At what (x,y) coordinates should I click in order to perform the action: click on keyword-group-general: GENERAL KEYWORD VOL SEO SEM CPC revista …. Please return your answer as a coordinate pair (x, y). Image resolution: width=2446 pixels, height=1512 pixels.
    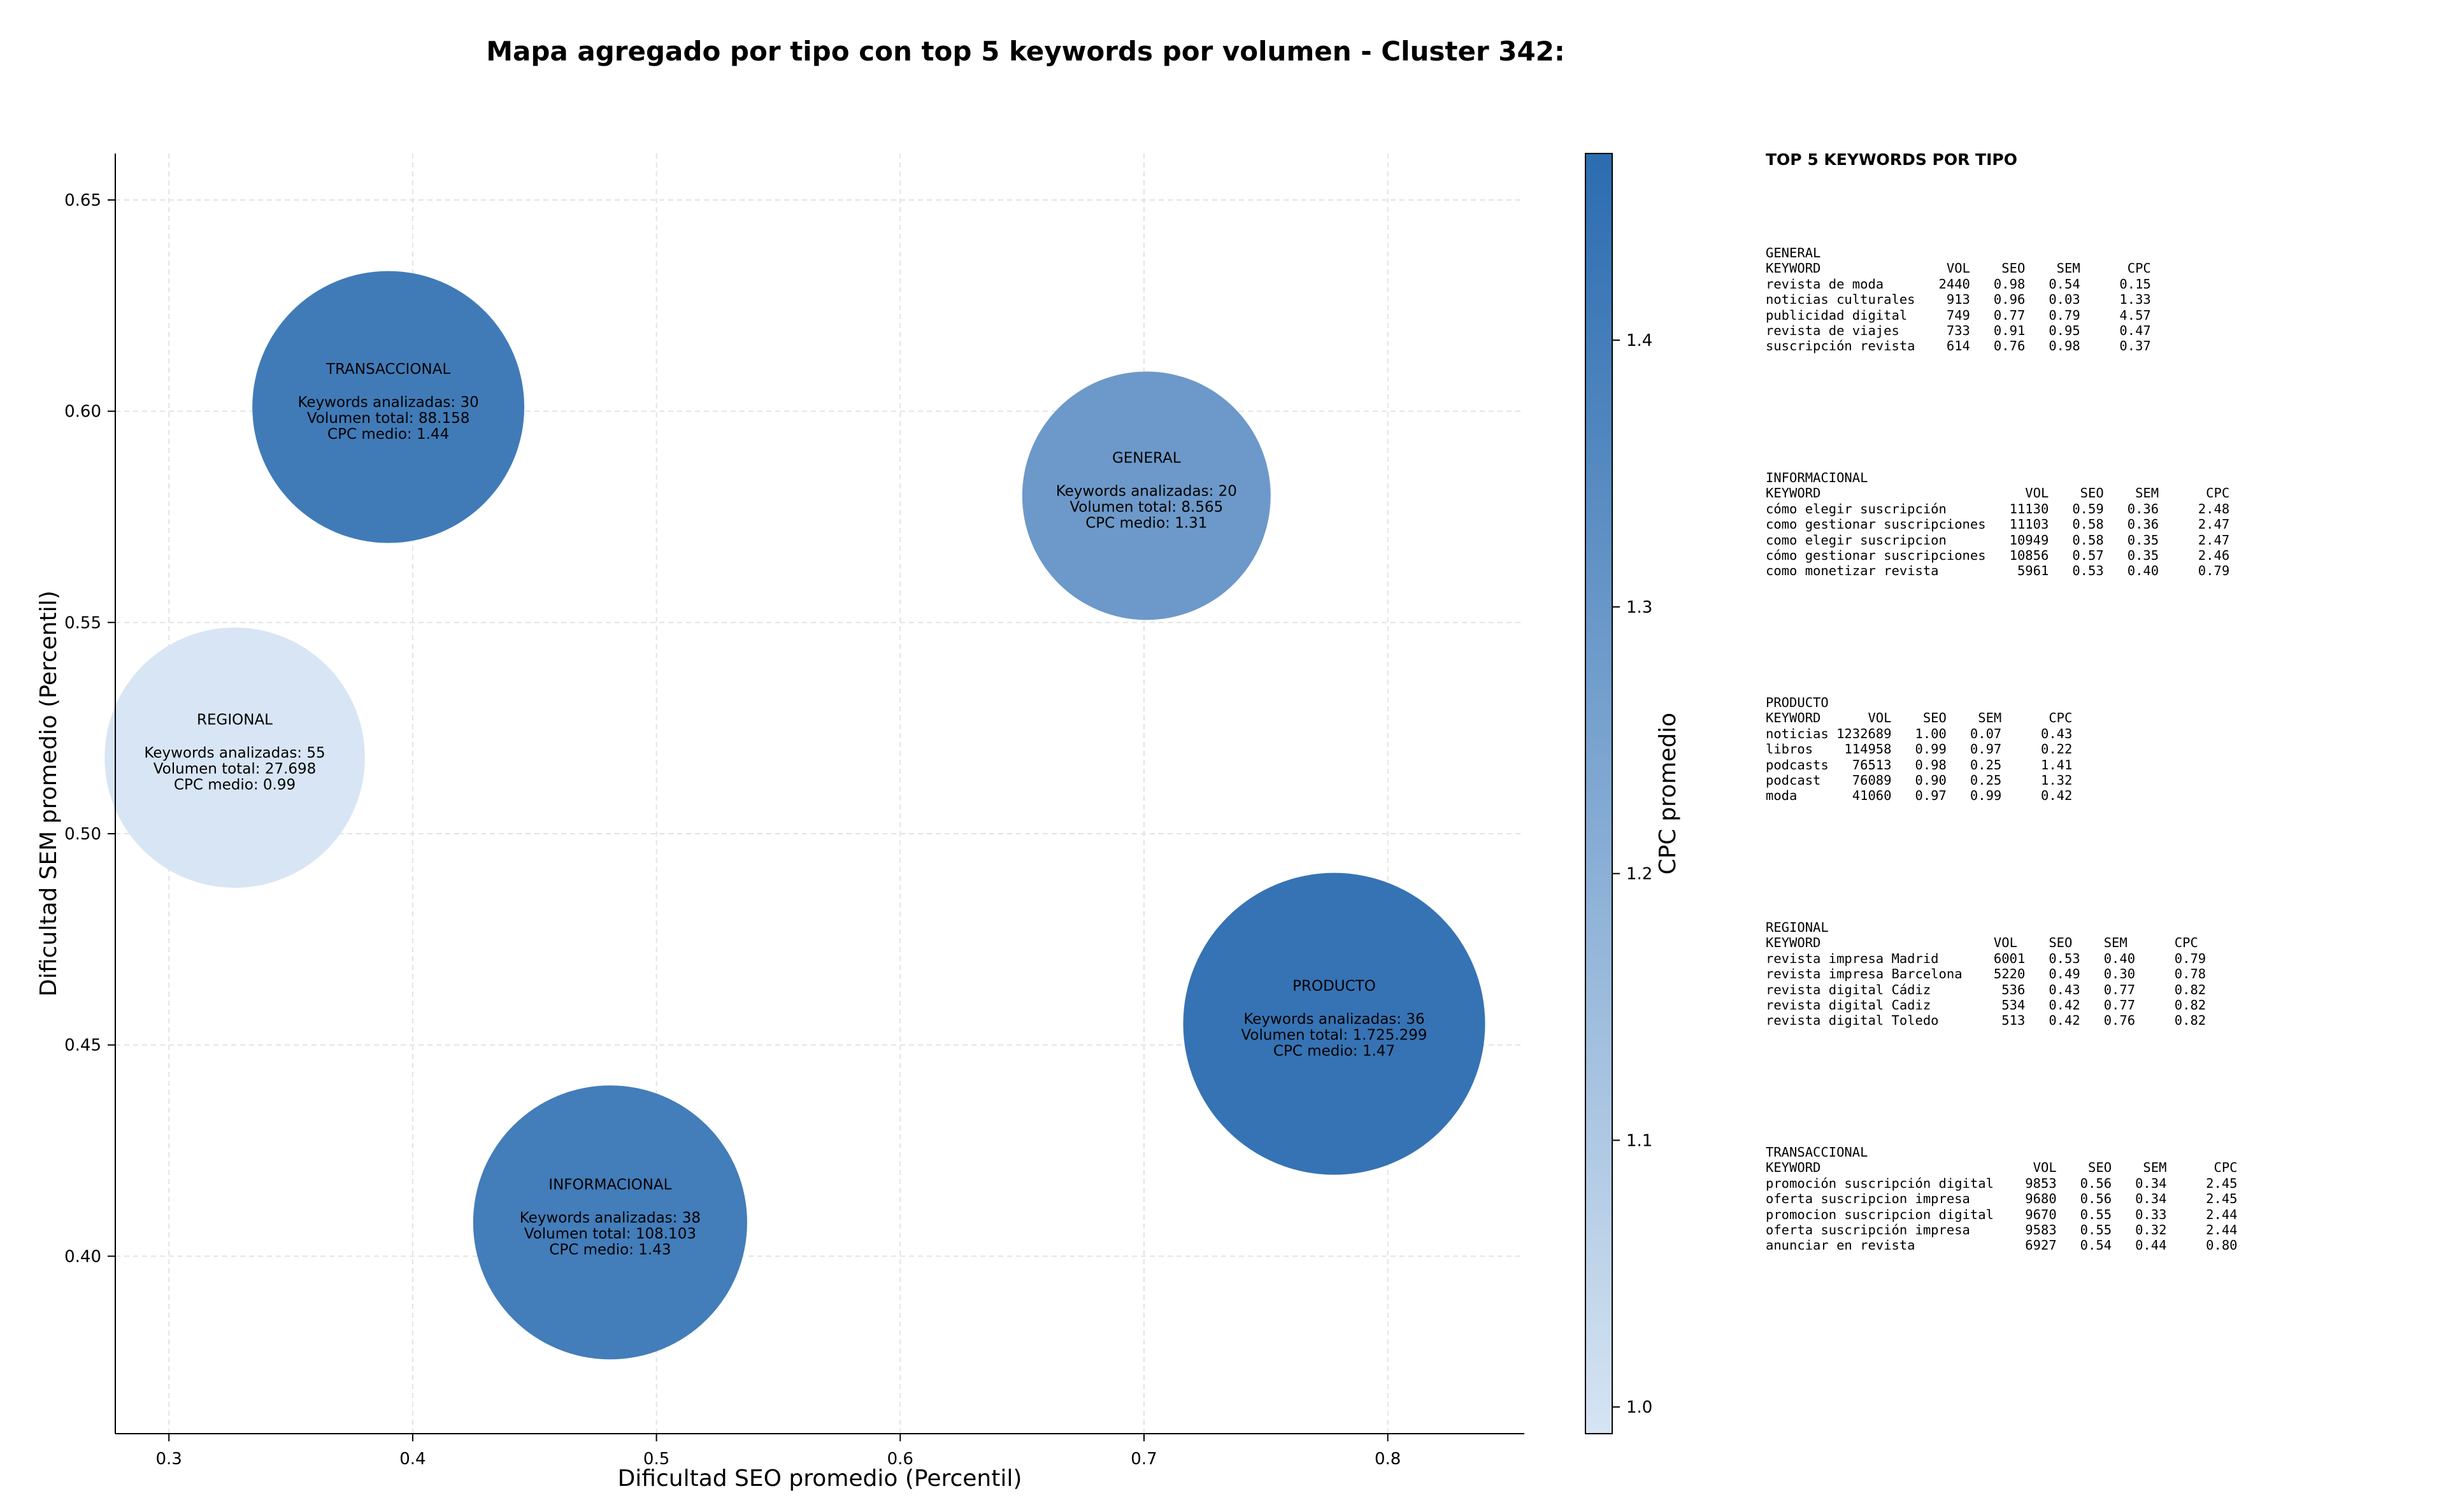
    Looking at the image, I should click on (2097, 357).